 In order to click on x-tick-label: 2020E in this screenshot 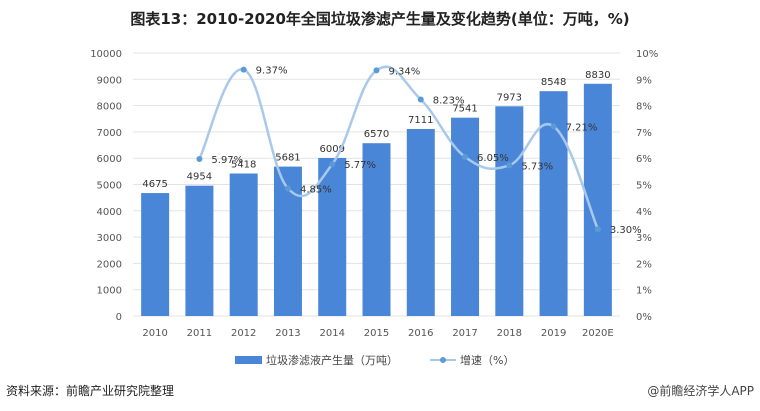, I will do `click(598, 333)`.